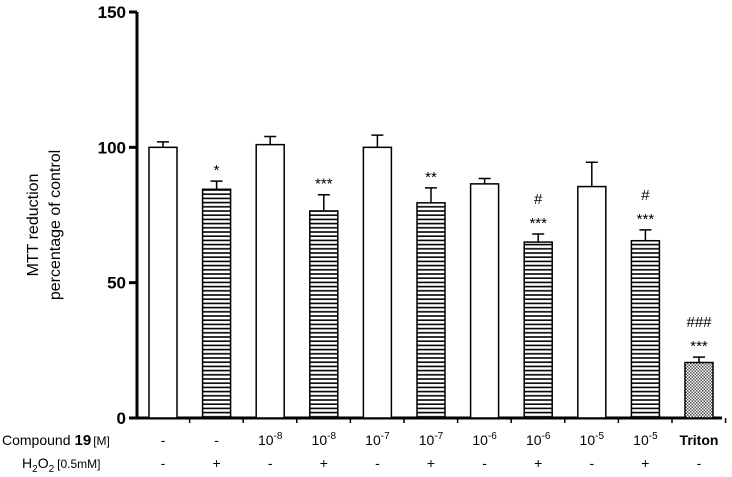 The width and height of the screenshot is (732, 477). Describe the element at coordinates (43, 463) in the screenshot. I see `row-label-part: O` at that location.